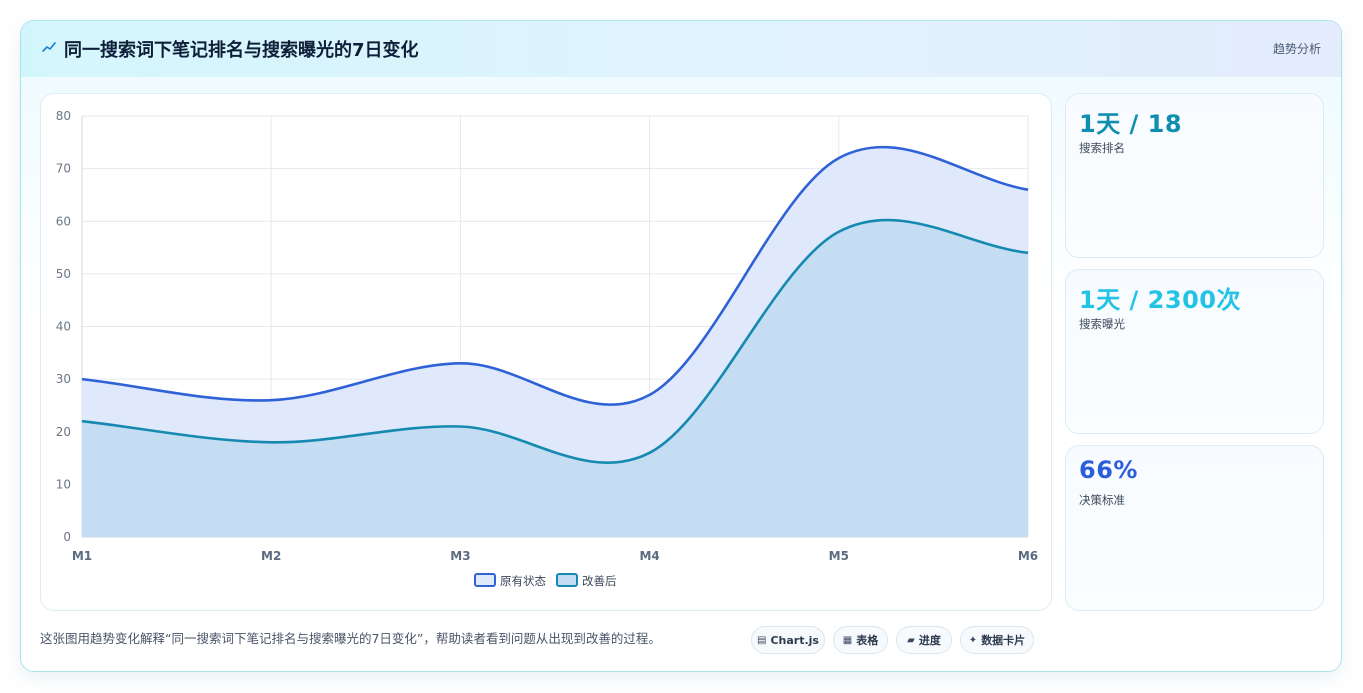 The height and width of the screenshot is (693, 1363). I want to click on x-tick-label: M4, so click(649, 556).